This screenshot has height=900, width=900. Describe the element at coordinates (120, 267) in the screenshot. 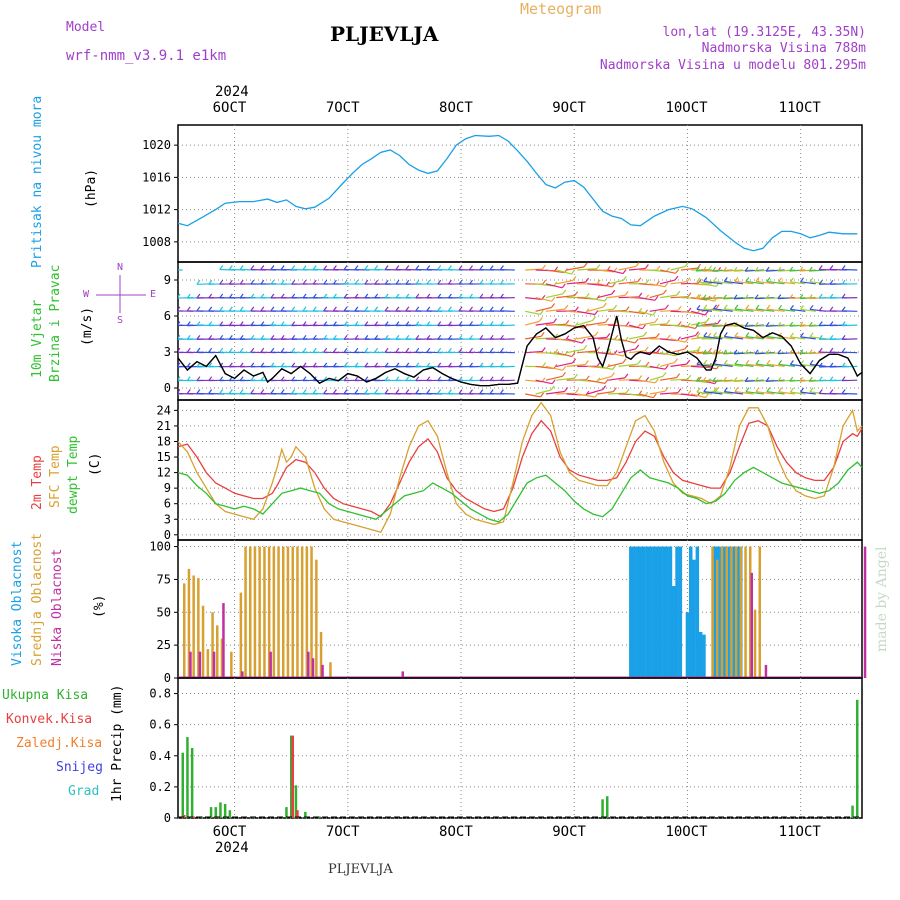

I see `compass-n-label: N` at that location.